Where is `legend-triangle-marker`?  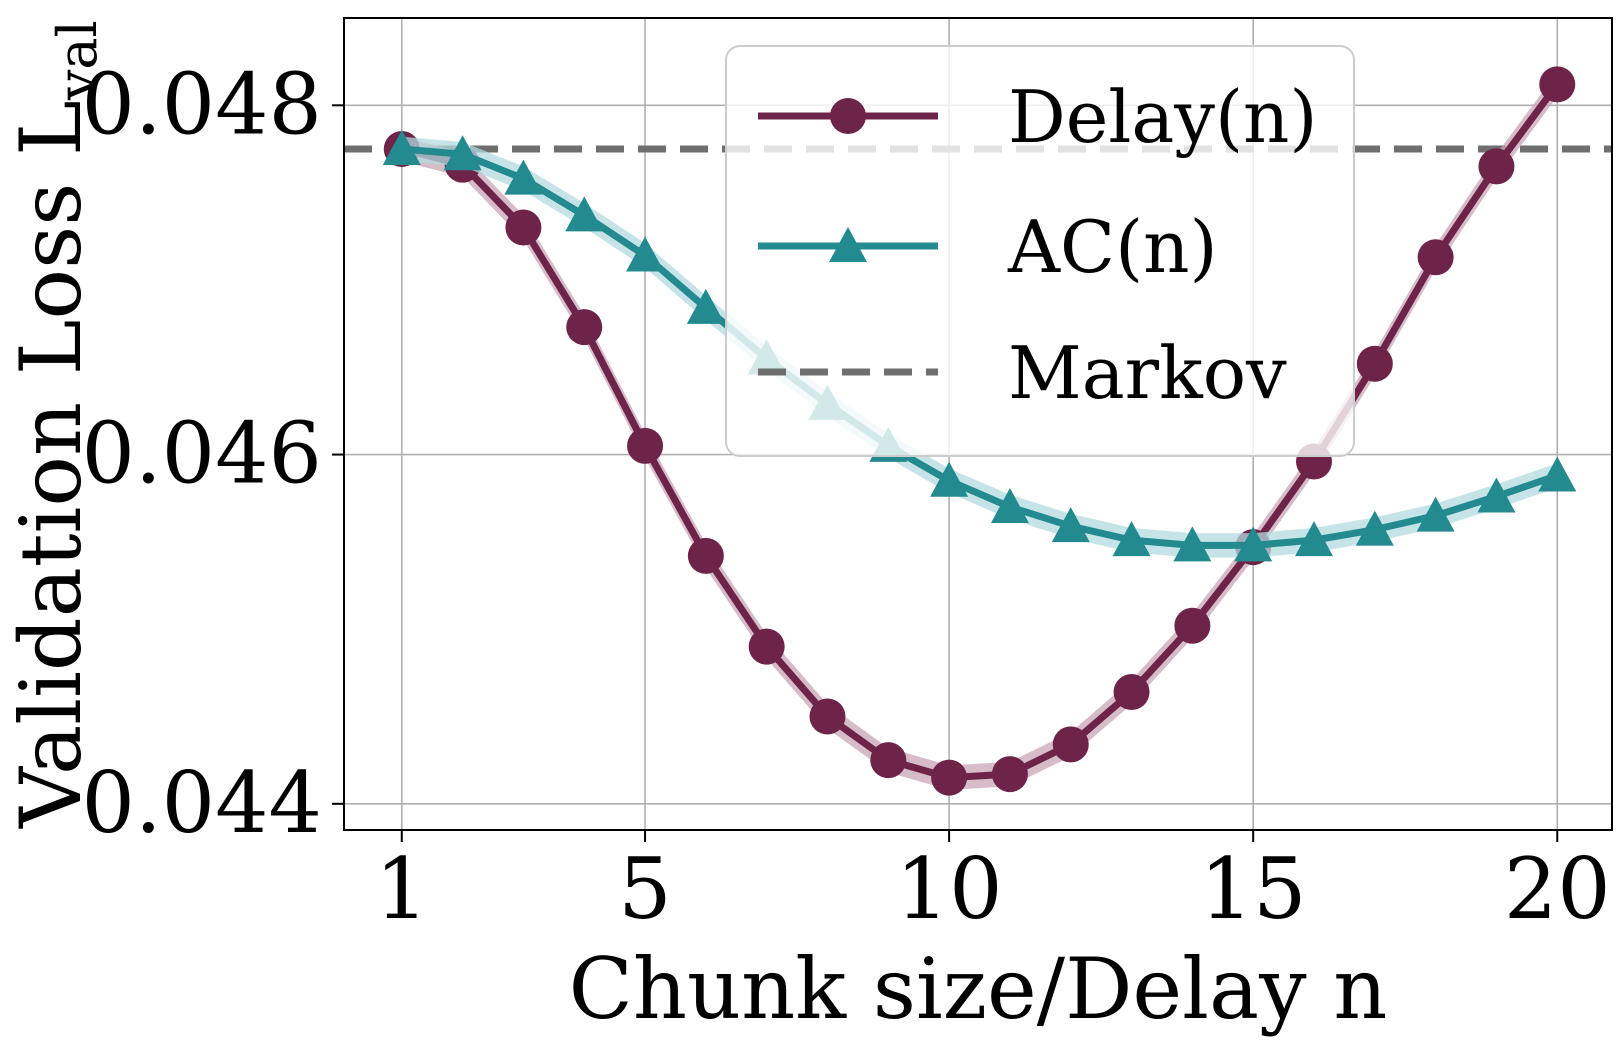
legend-triangle-marker is located at coordinates (848, 244).